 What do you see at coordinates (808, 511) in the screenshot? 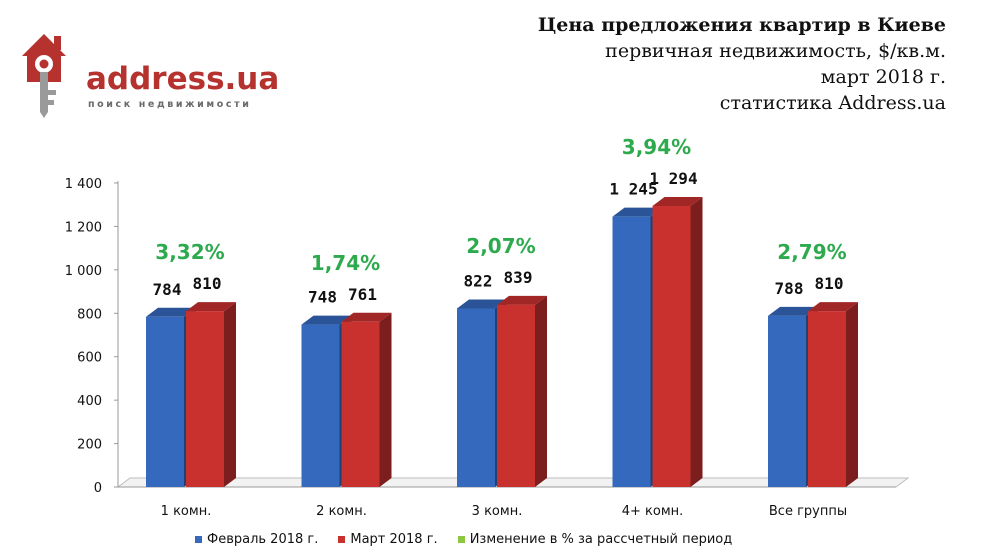
I see `x-tick-label: Все группы` at bounding box center [808, 511].